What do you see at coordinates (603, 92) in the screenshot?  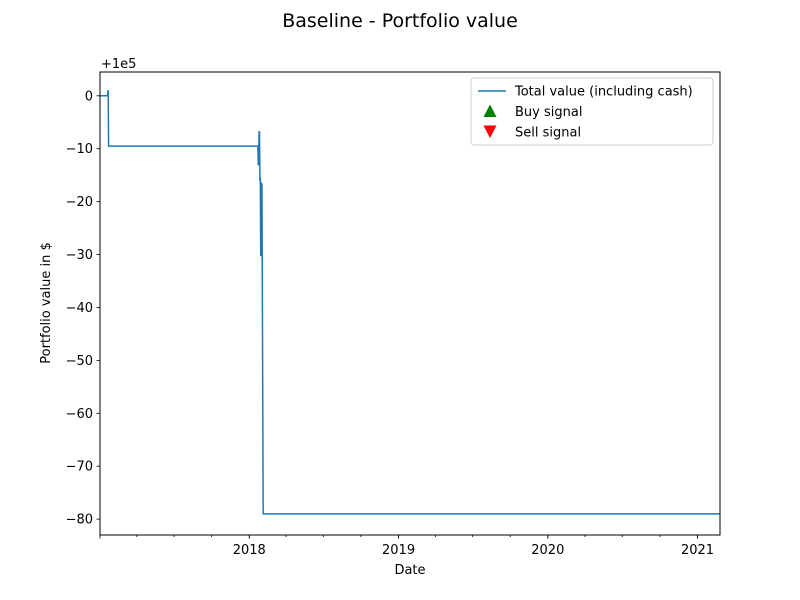 I see `legend-label-total: Total value (including cash)` at bounding box center [603, 92].